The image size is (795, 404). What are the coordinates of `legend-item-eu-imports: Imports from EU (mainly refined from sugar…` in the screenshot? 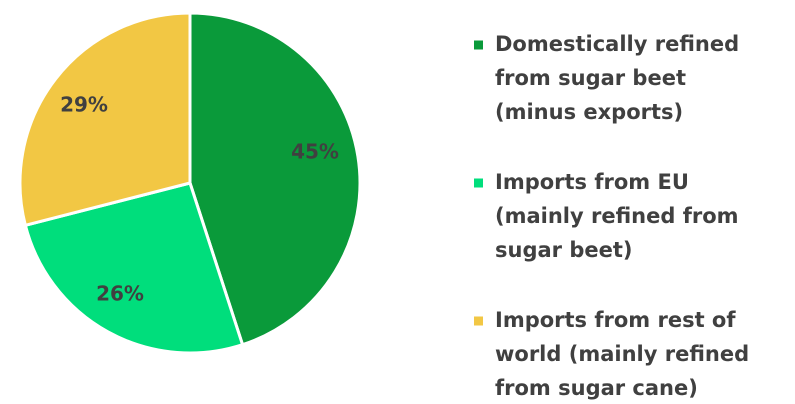 It's located at (606, 216).